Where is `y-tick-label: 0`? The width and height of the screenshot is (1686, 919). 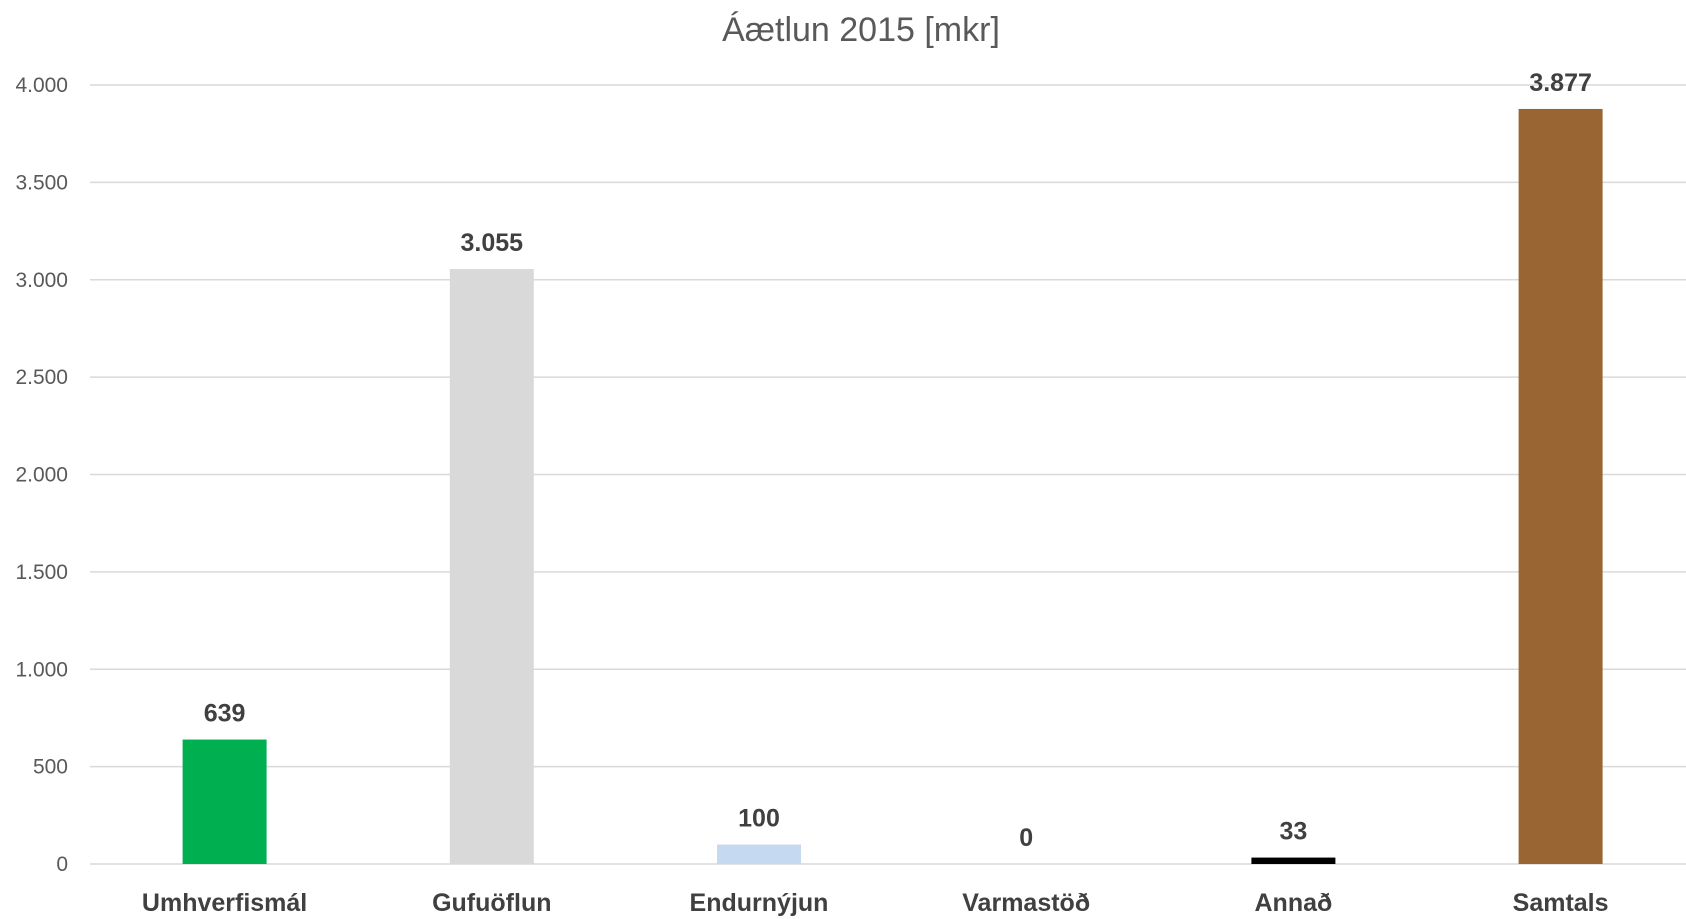
y-tick-label: 0 is located at coordinates (62, 864).